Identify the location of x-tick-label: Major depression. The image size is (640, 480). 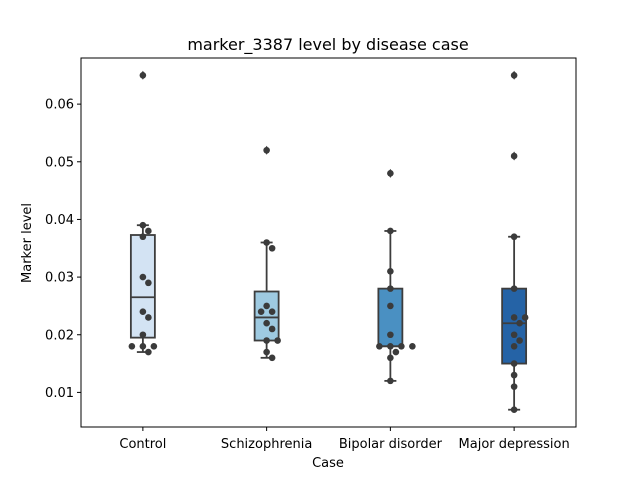
(514, 444).